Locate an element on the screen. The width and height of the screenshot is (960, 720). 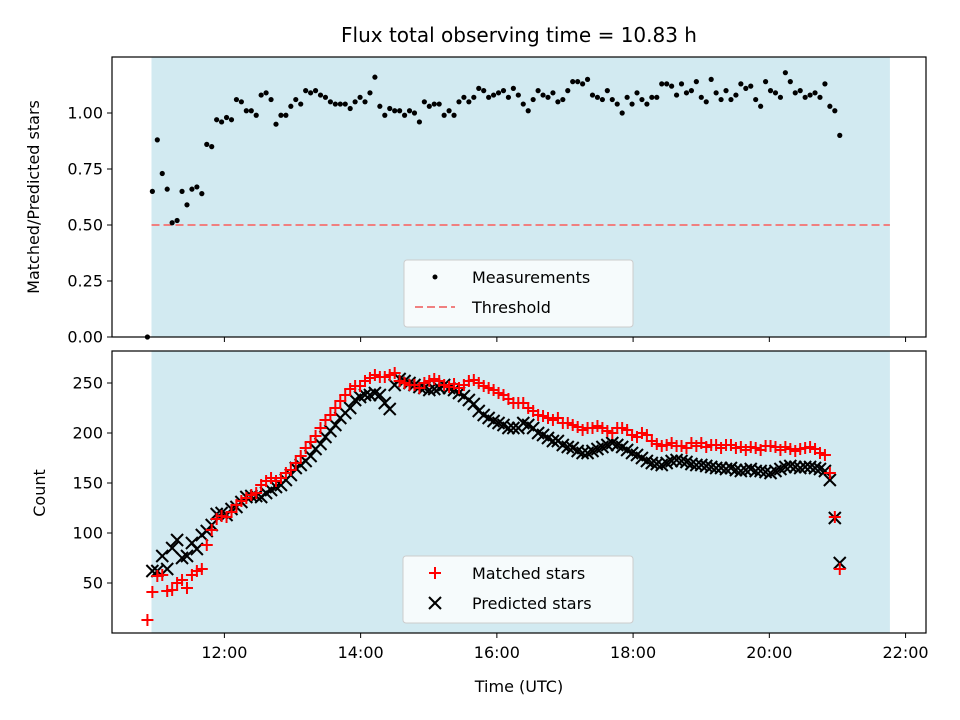
y-tick-label: 100 is located at coordinates (87, 533).